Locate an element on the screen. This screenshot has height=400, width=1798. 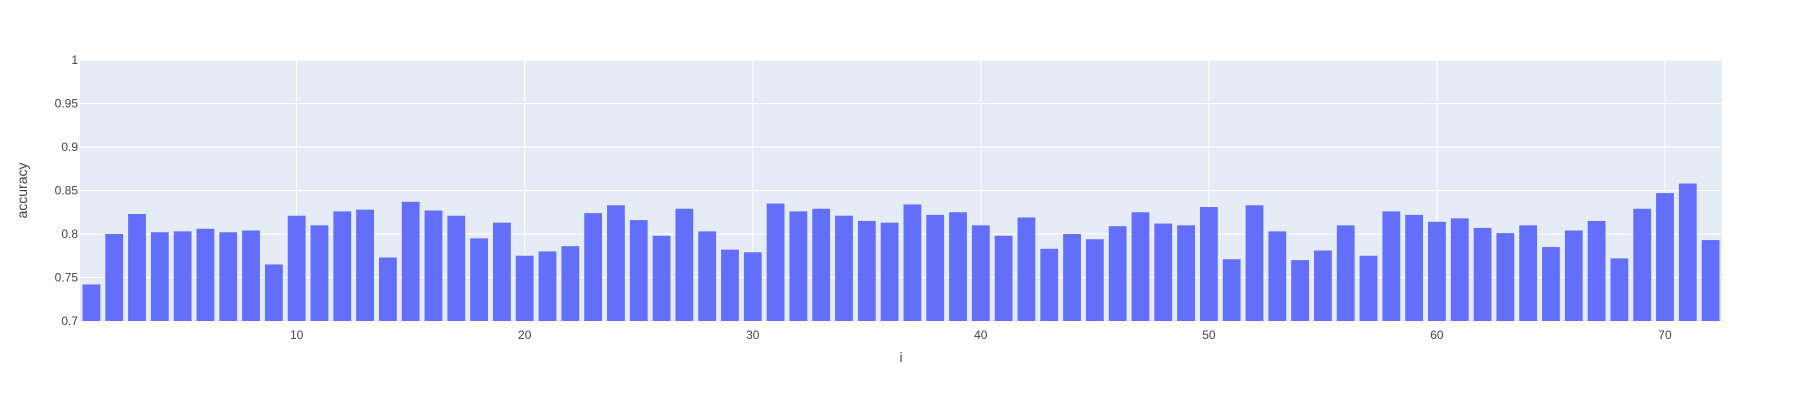
y-tick-label: 1 is located at coordinates (74, 60).